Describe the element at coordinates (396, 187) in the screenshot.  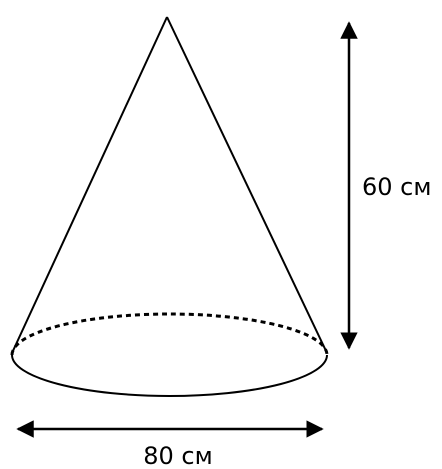
I see `height-label: 60 см` at that location.